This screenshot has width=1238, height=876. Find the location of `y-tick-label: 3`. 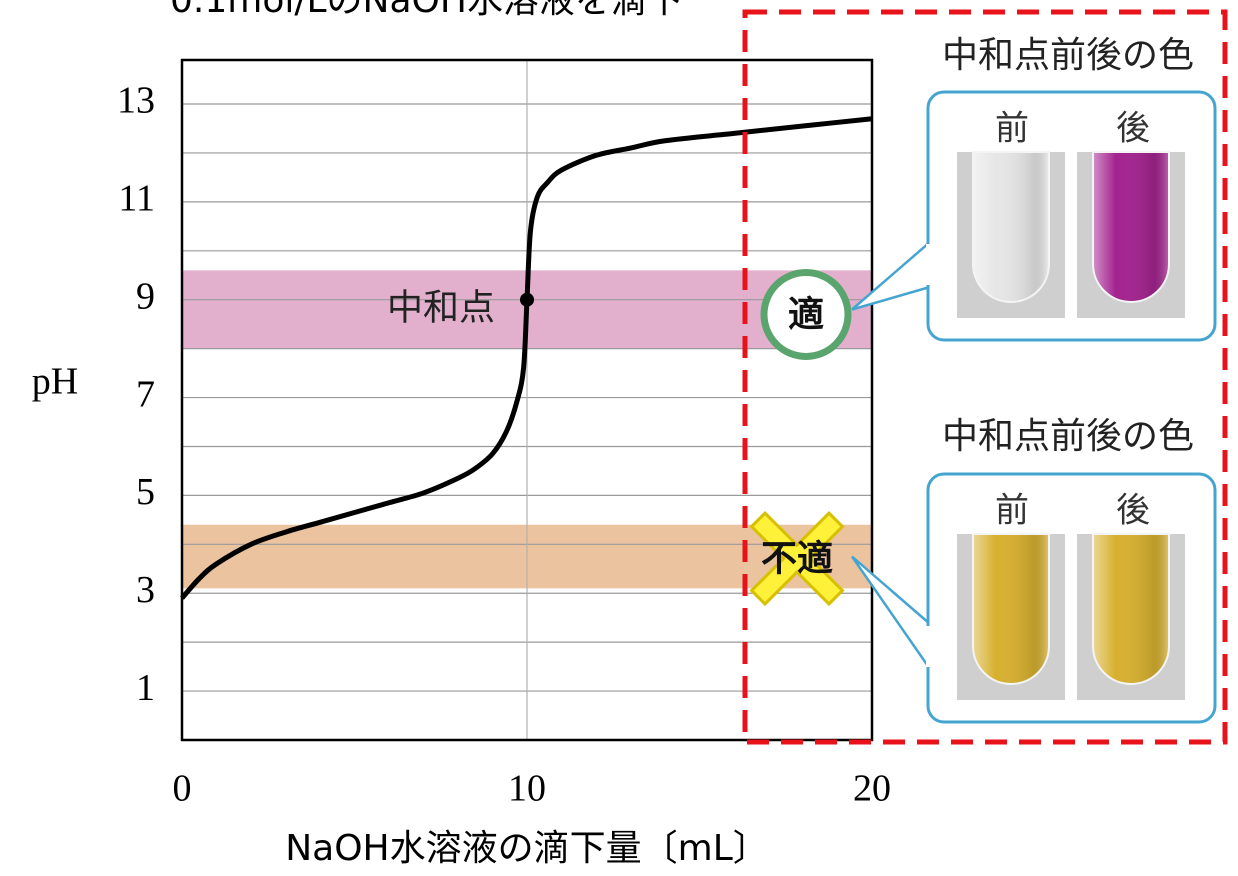

y-tick-label: 3 is located at coordinates (145, 590).